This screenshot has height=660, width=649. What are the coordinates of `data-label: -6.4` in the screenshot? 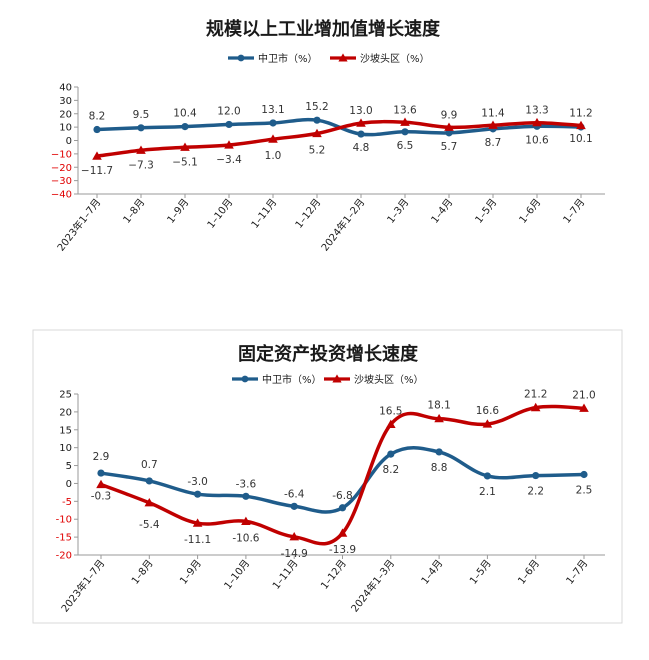 It's located at (294, 494).